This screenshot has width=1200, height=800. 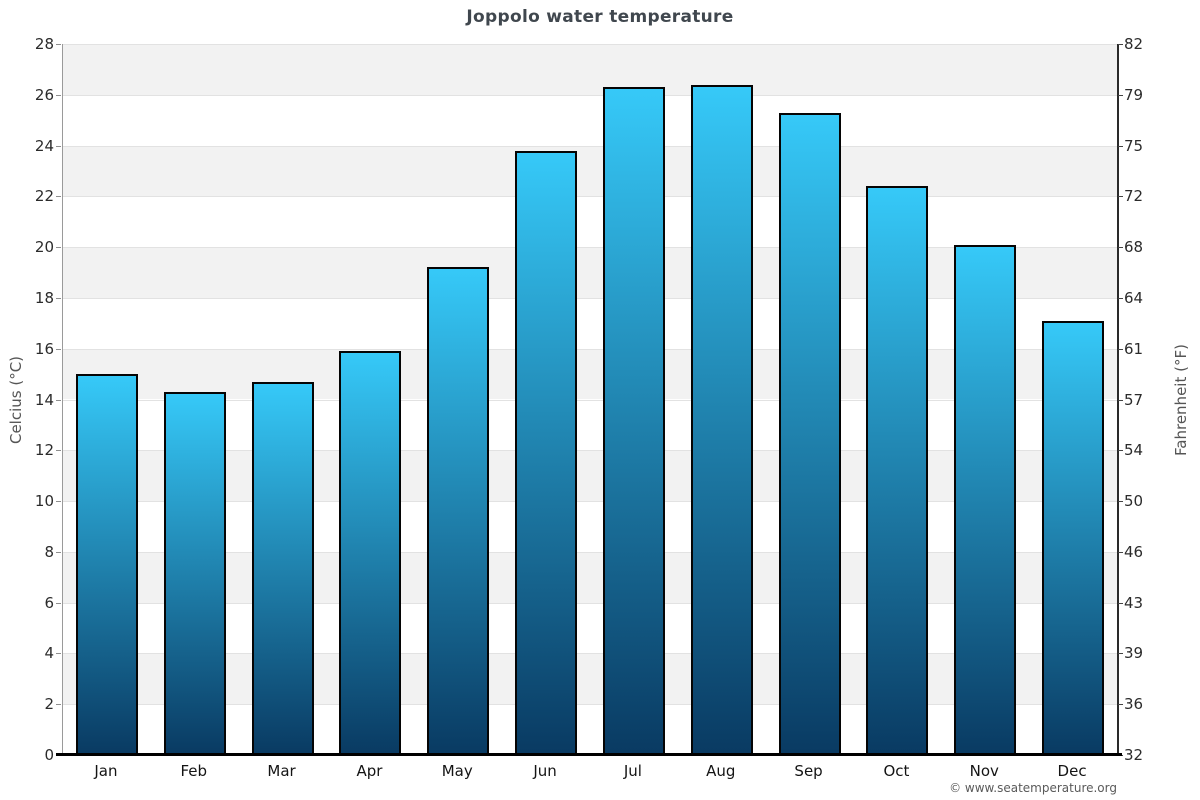 I want to click on ytick-fahrenheit-32: 32, so click(x=1134, y=755).